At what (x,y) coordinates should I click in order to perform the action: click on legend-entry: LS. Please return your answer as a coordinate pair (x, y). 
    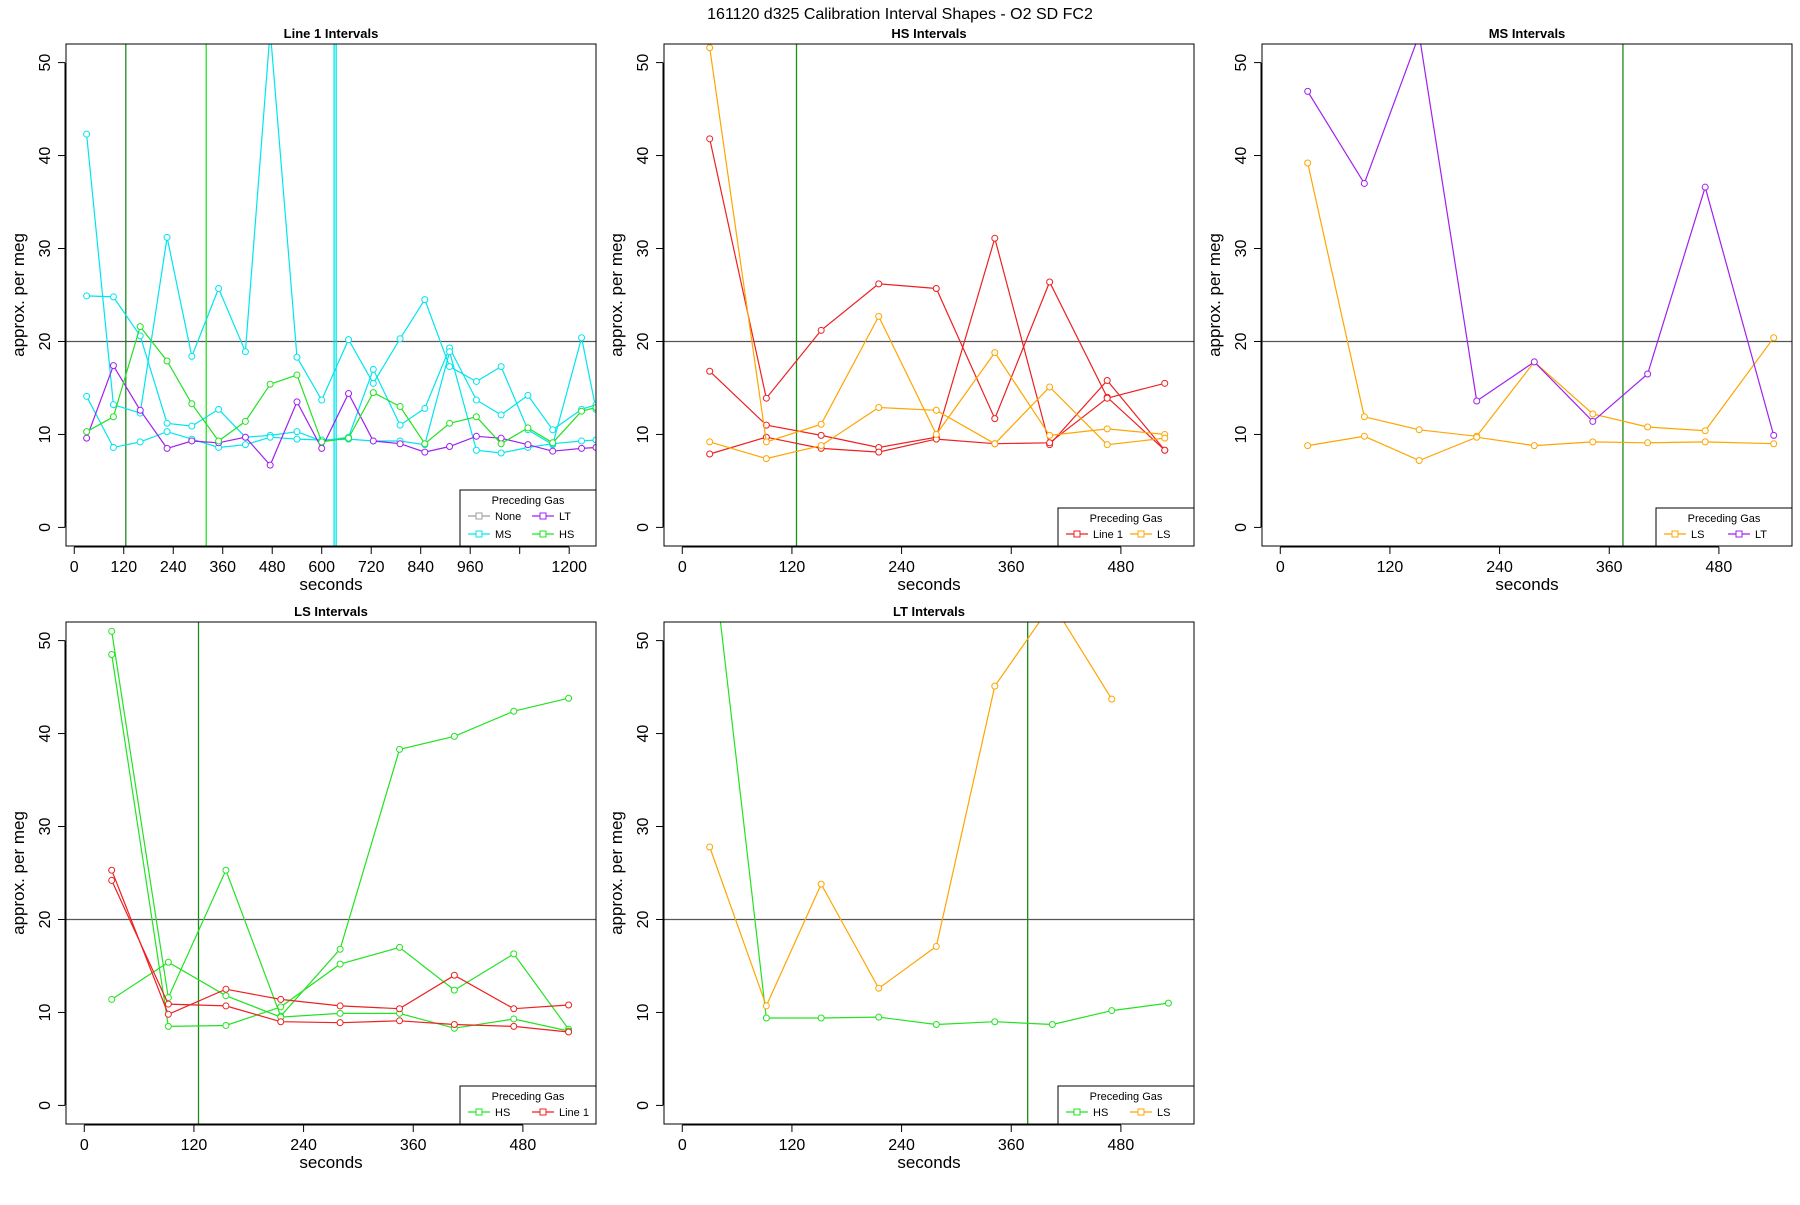
    Looking at the image, I should click on (1163, 1113).